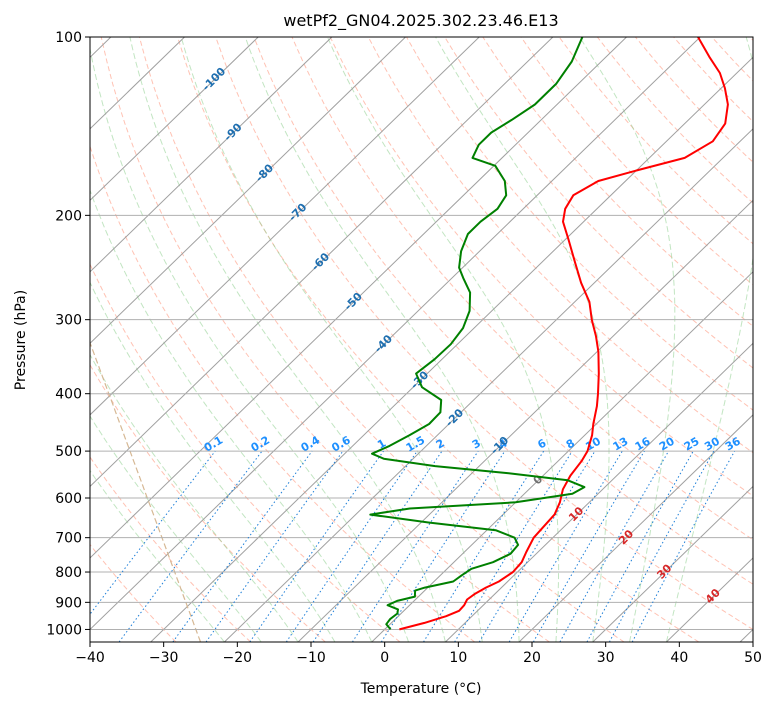 The width and height of the screenshot is (775, 712). I want to click on x-tick-label: −10, so click(311, 658).